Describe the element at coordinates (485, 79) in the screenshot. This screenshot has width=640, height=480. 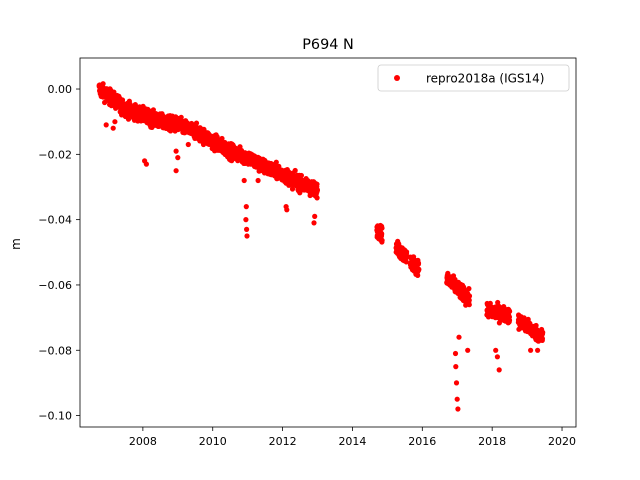
I see `legend-label: repro2018a (IGS14)` at that location.